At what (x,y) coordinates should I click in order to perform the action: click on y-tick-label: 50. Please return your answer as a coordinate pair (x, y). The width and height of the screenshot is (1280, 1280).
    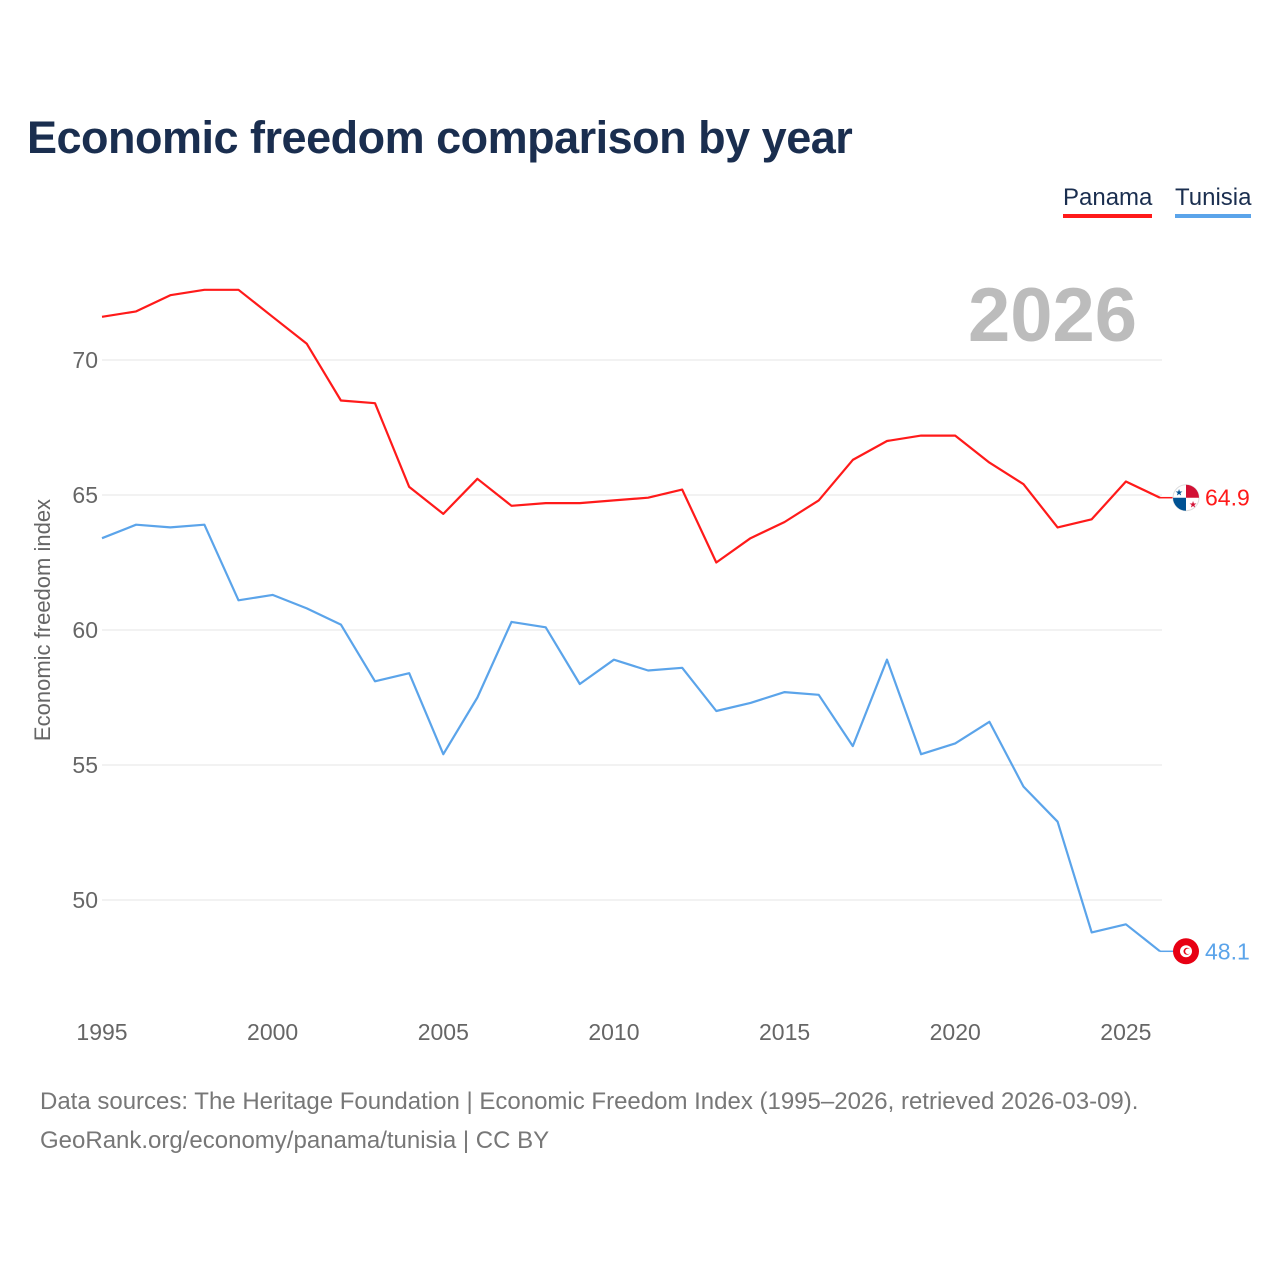
    Looking at the image, I should click on (85, 900).